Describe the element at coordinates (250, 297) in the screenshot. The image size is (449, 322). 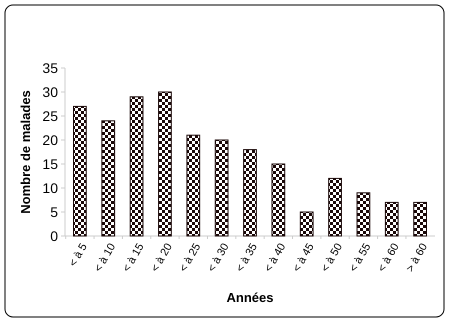
I see `x-axis-title: Années` at that location.